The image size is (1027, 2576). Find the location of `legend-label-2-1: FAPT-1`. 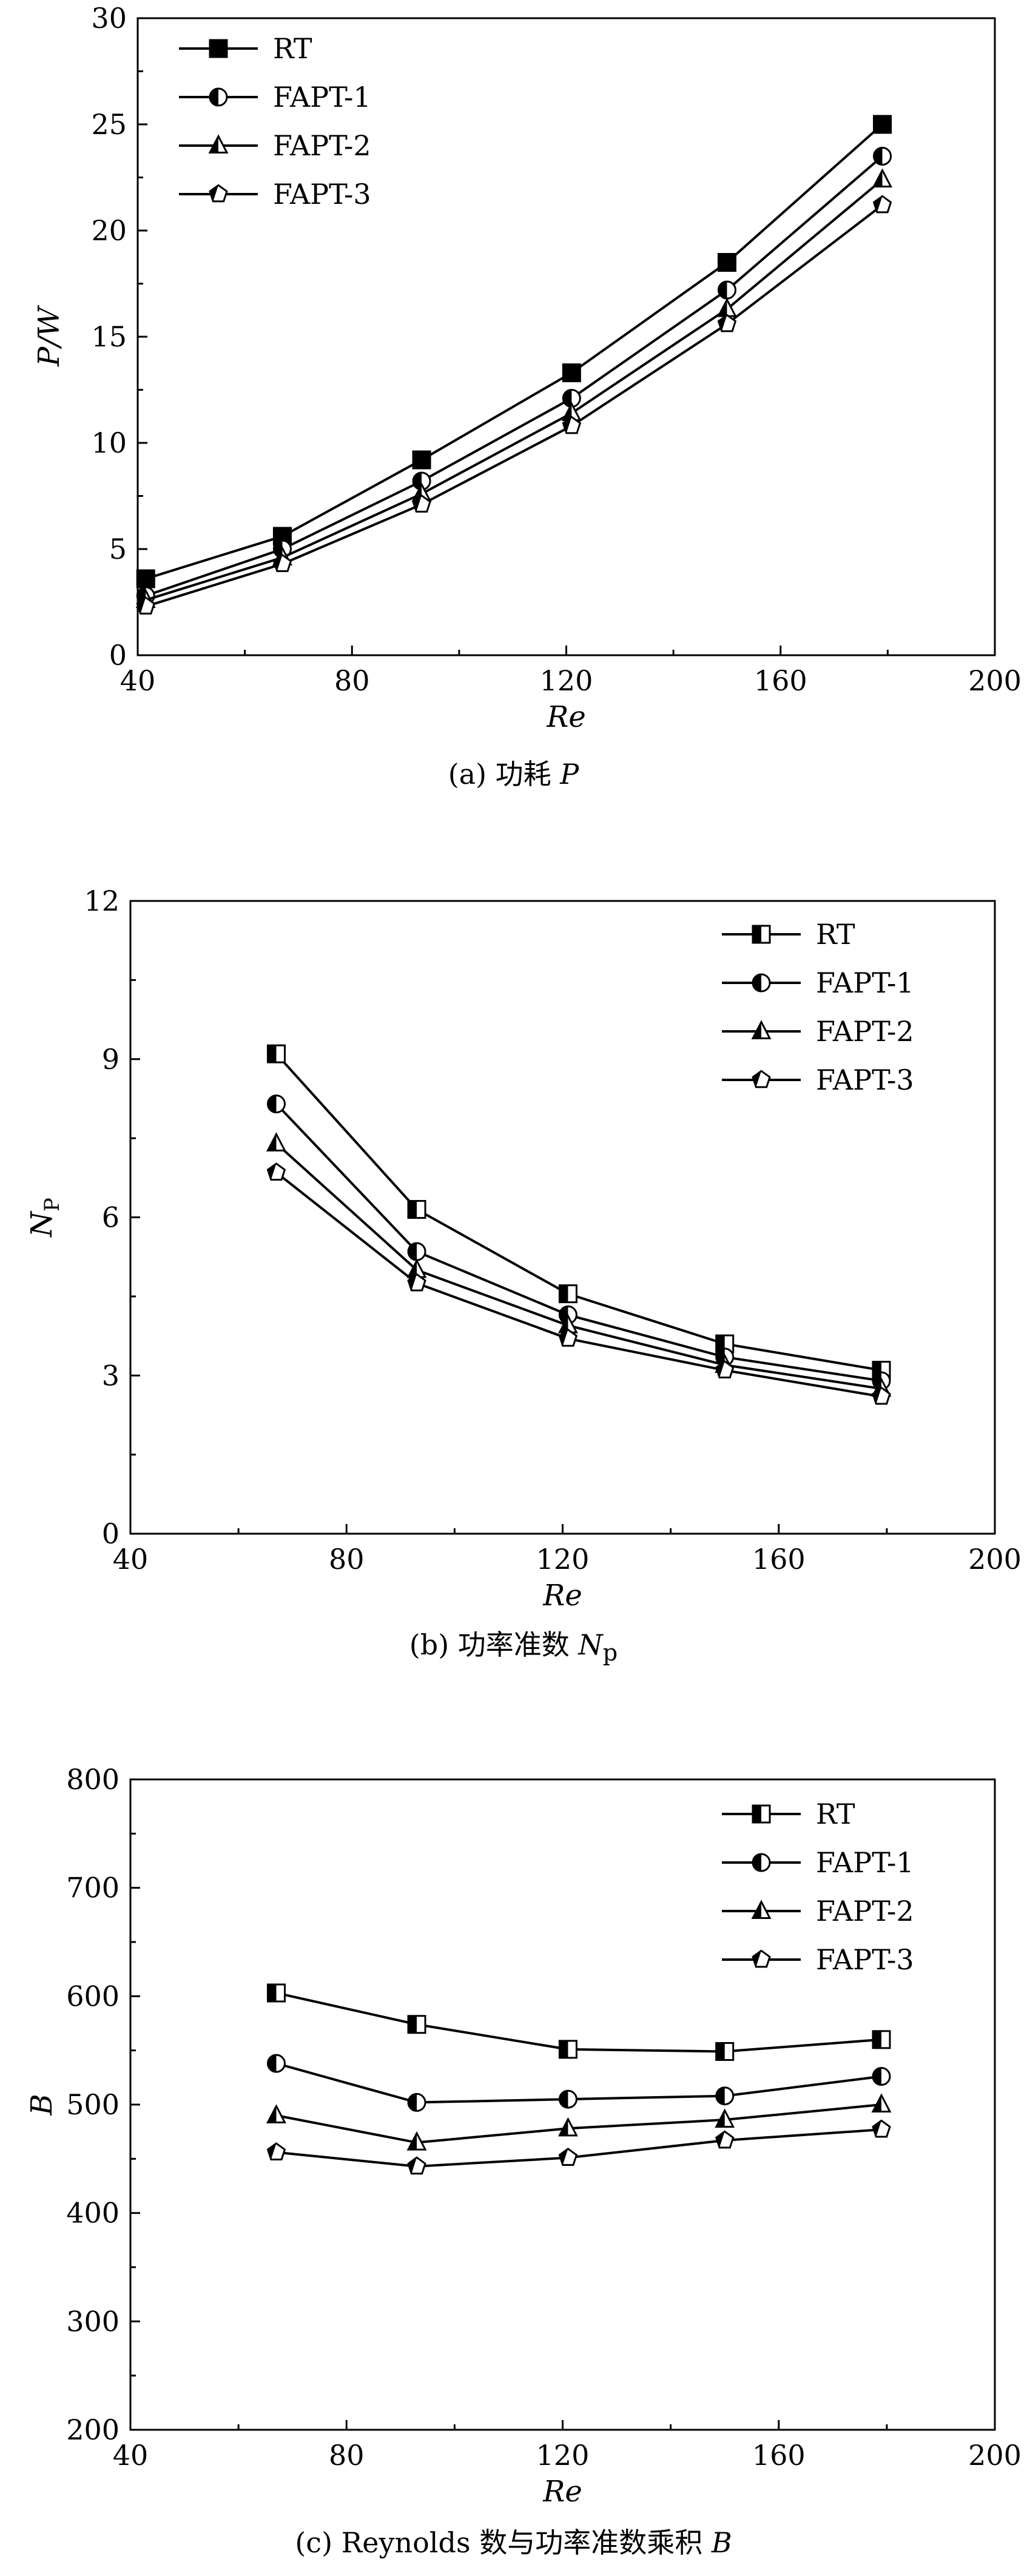

legend-label-2-1: FAPT-1 is located at coordinates (865, 1863).